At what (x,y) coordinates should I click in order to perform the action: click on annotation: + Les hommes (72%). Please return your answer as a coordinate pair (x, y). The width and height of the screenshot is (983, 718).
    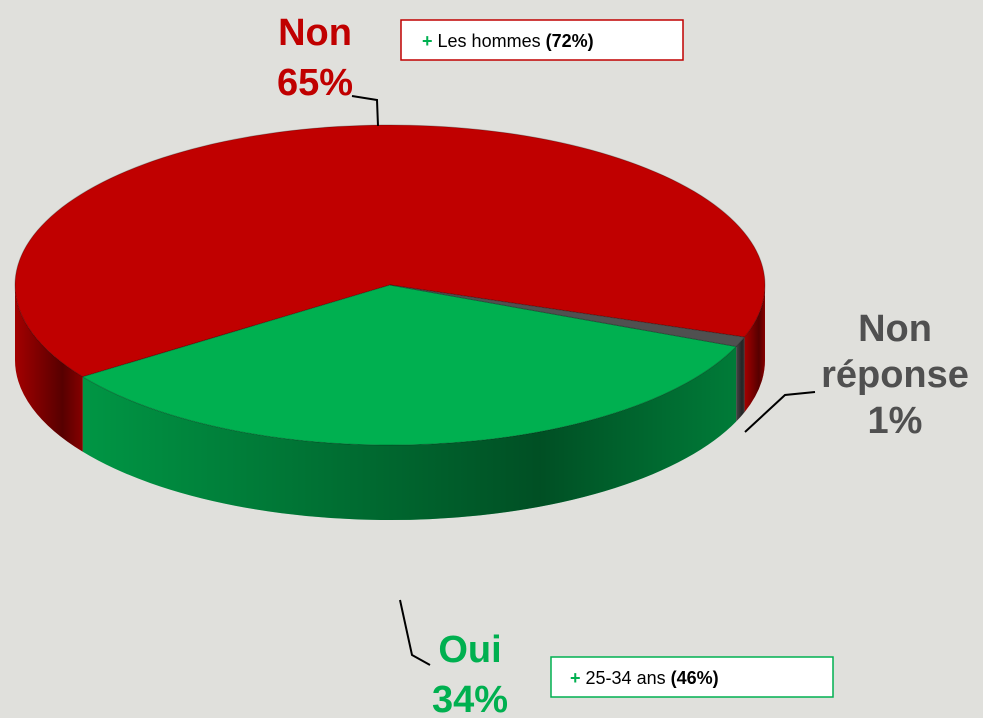
    Looking at the image, I should click on (542, 40).